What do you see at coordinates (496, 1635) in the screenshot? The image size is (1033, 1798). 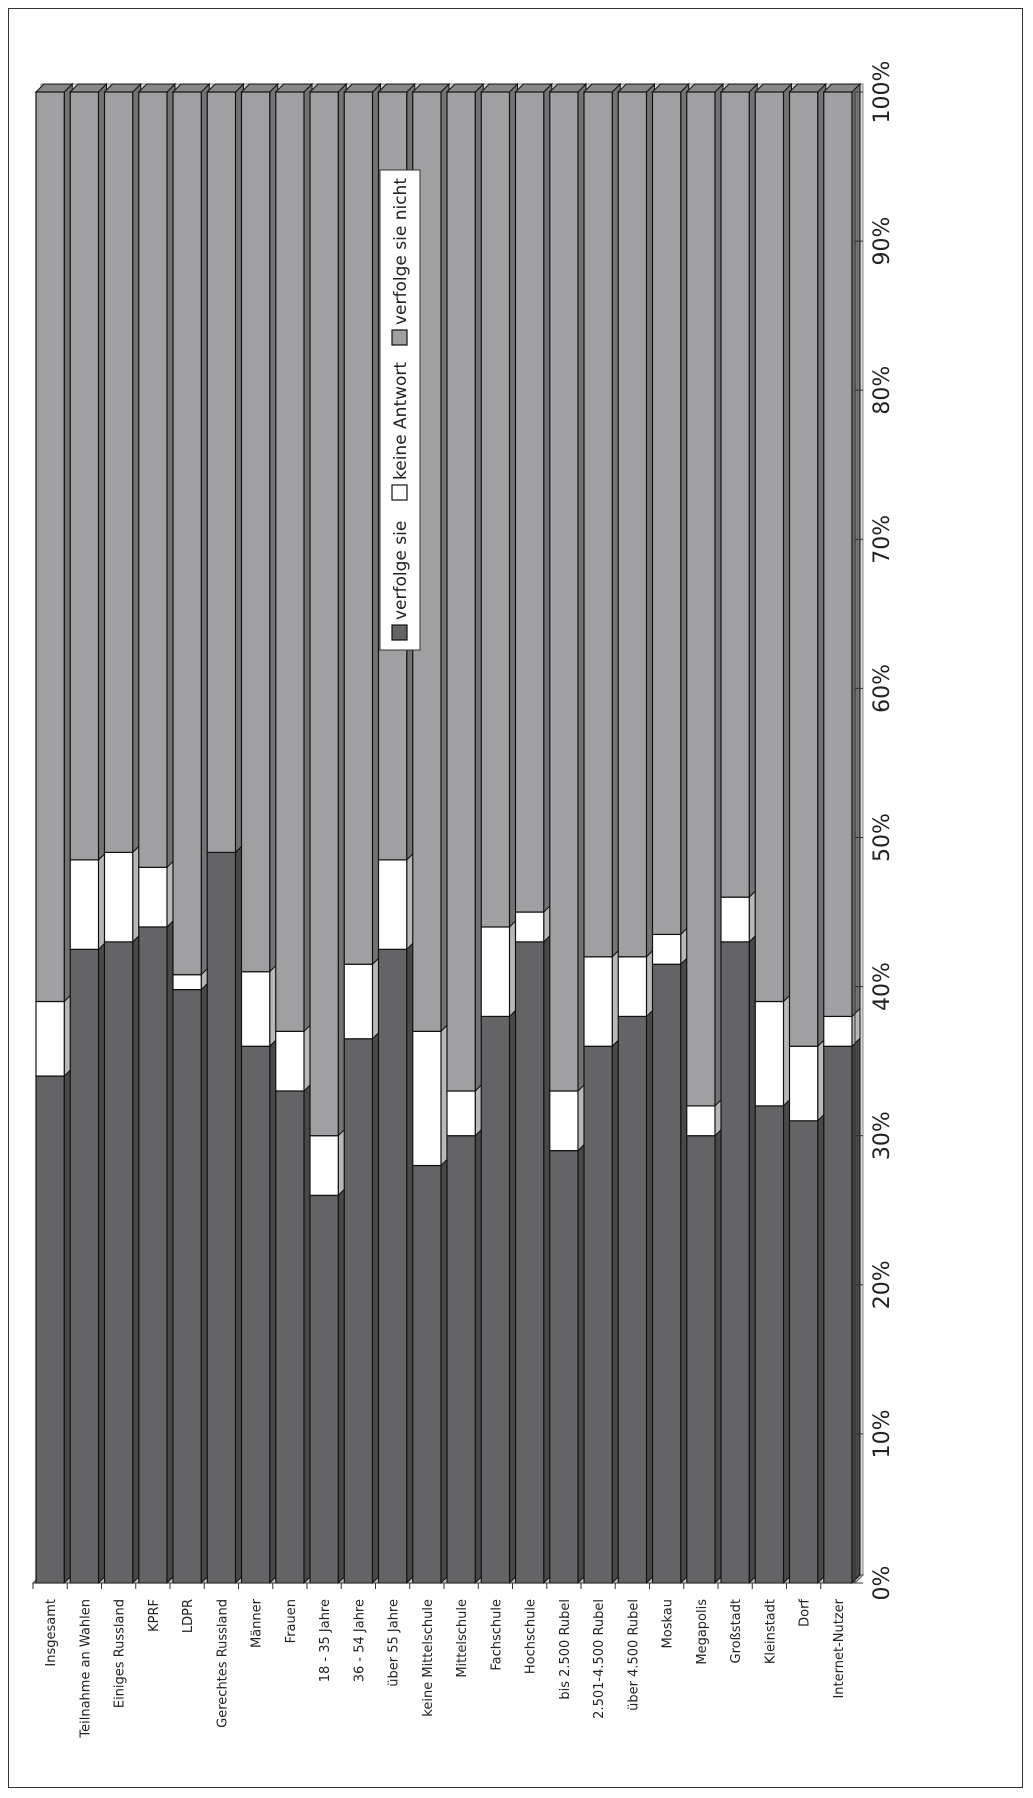 I see `category-label-13: Fachschule` at bounding box center [496, 1635].